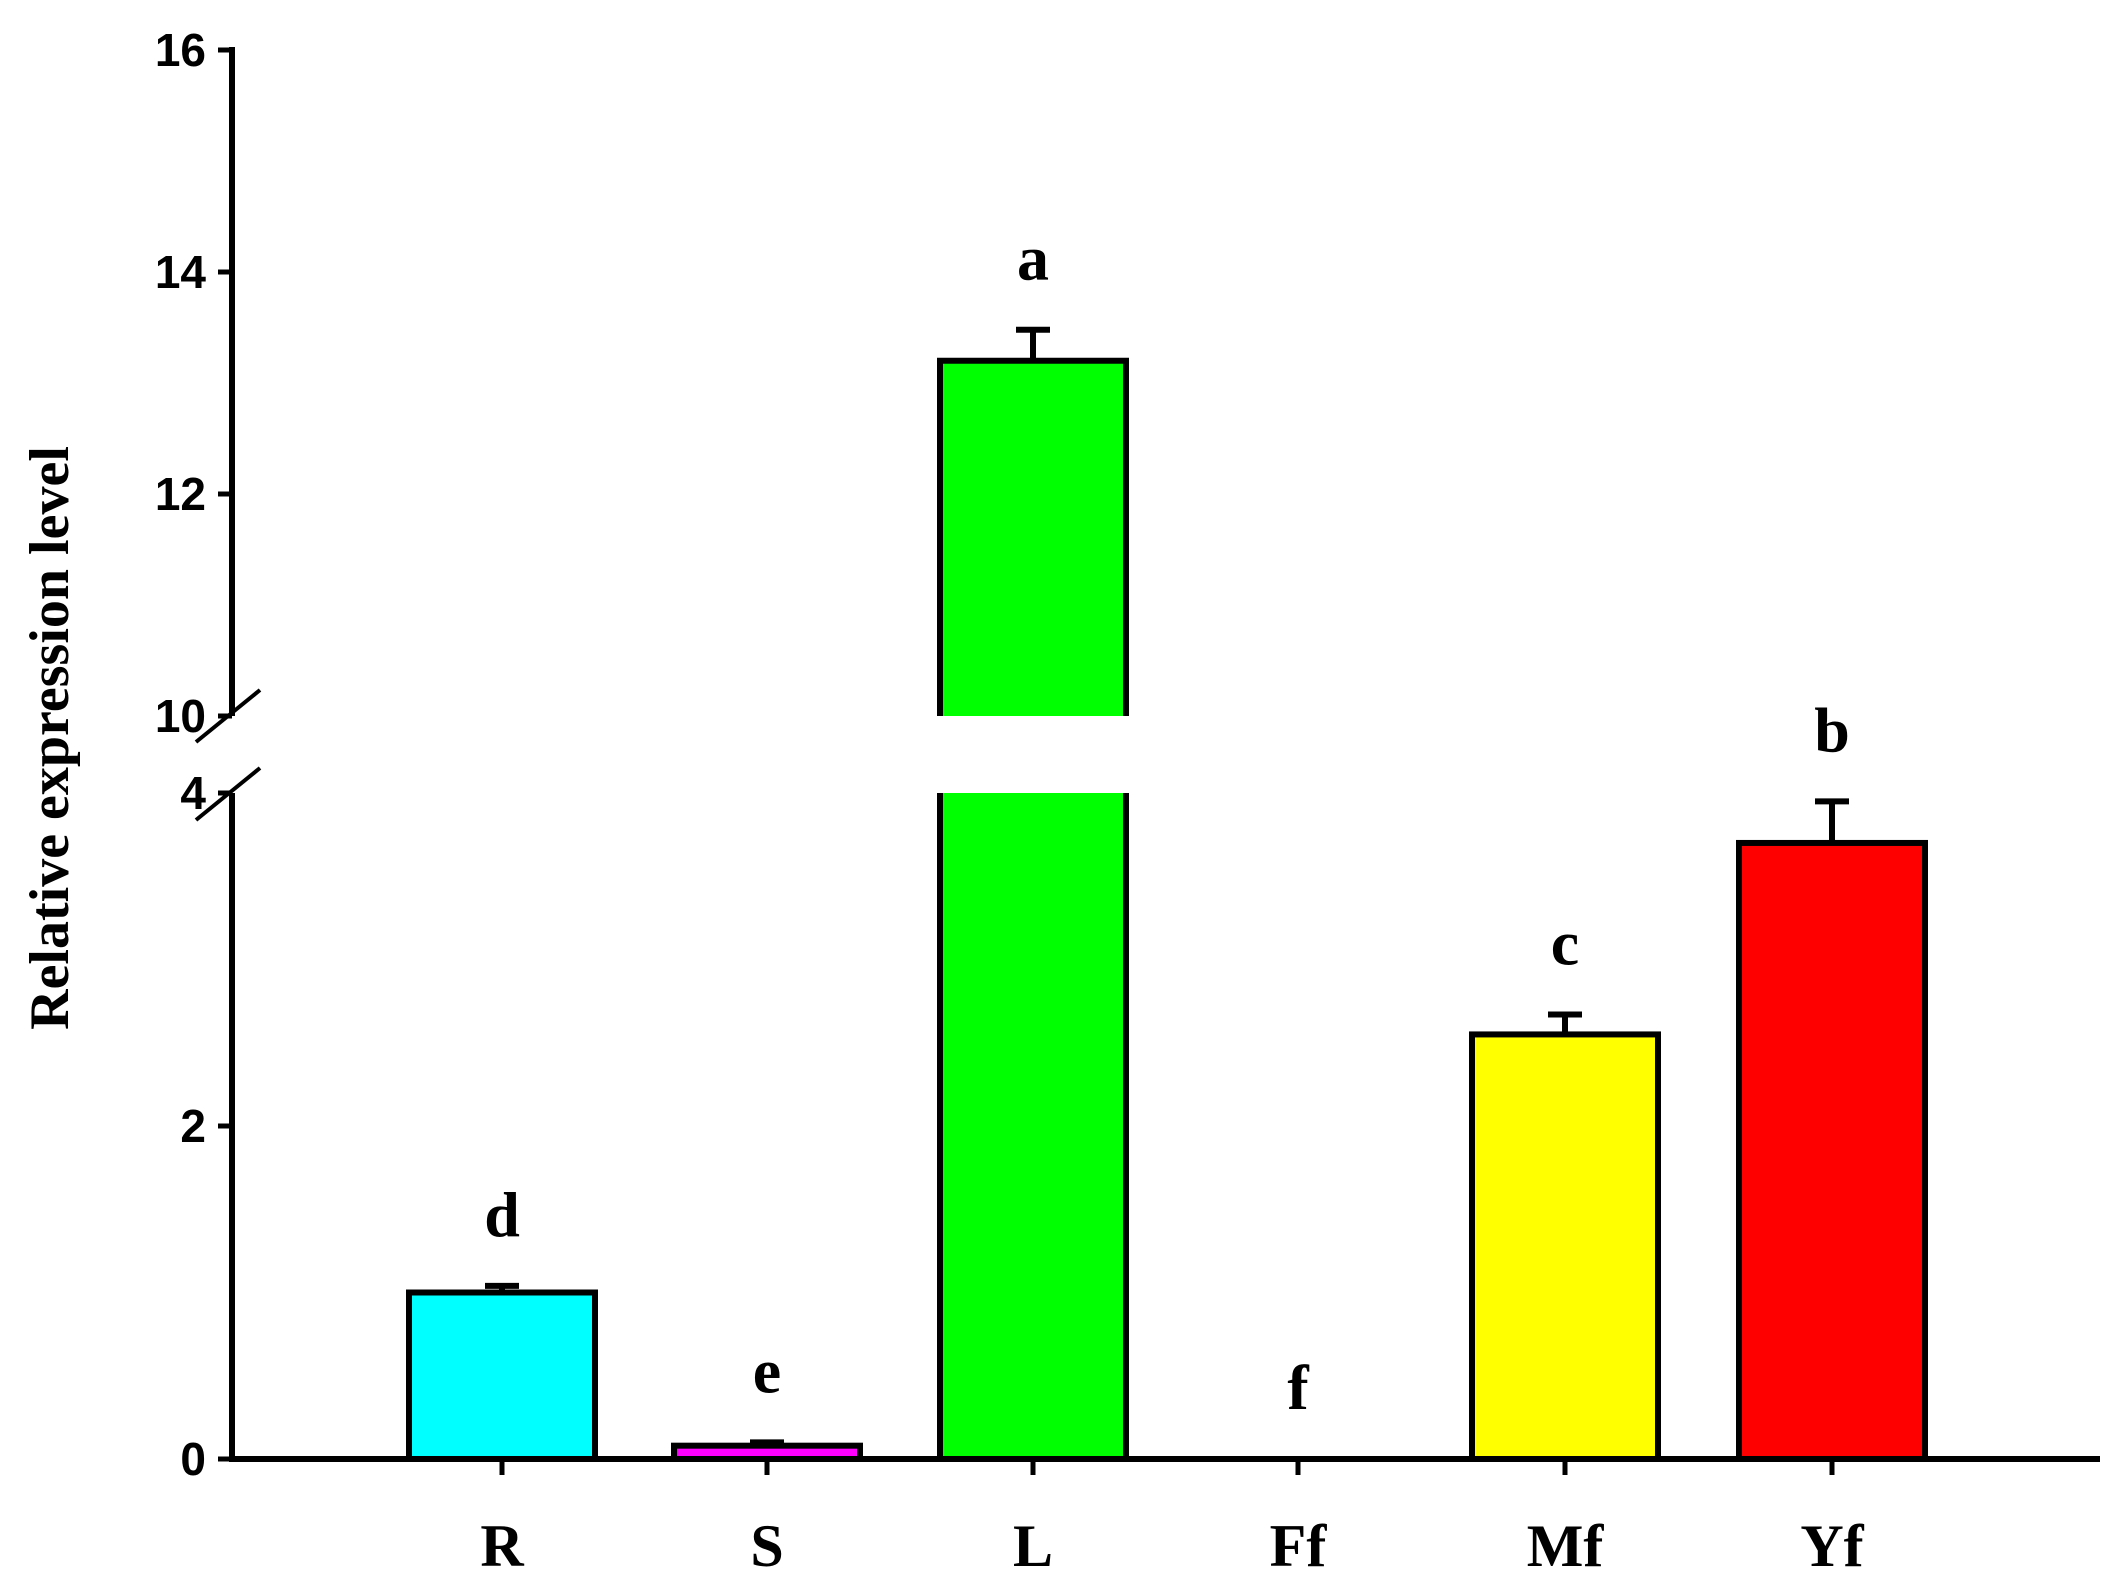 The width and height of the screenshot is (2121, 1584). Describe the element at coordinates (181, 754) in the screenshot. I see `y-tick-labels: 0 2 4 10 12 14 16` at that location.